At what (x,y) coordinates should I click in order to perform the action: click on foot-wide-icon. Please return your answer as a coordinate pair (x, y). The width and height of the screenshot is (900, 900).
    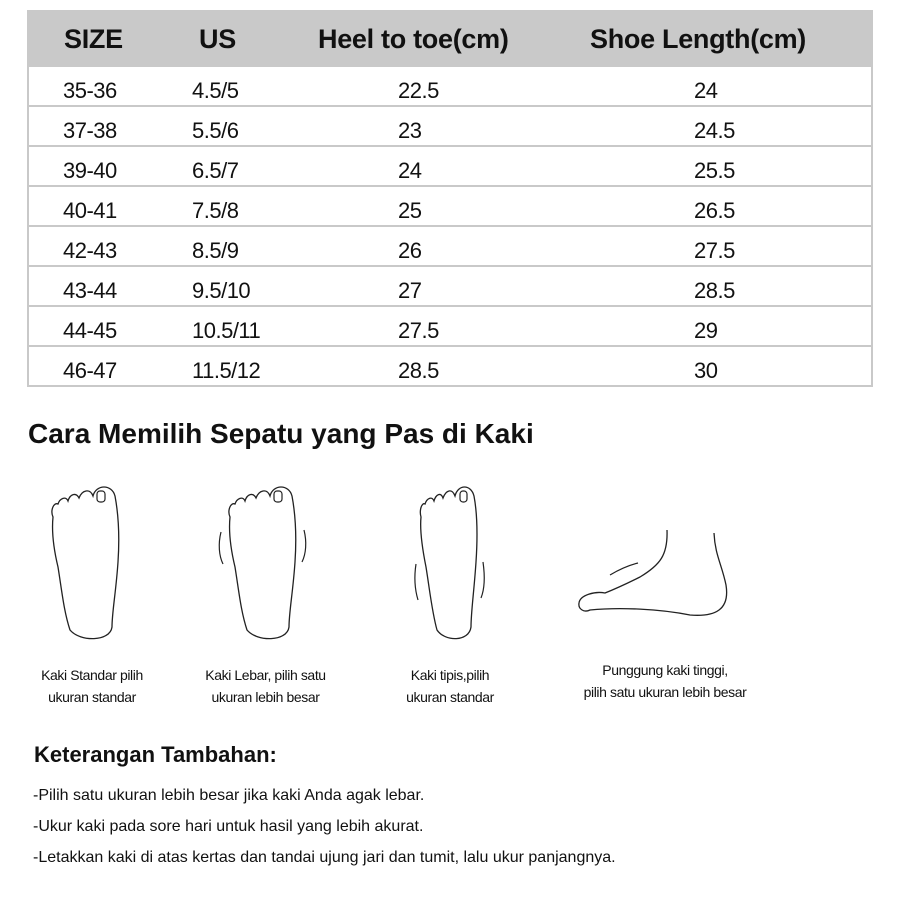
    Looking at the image, I should click on (262, 563).